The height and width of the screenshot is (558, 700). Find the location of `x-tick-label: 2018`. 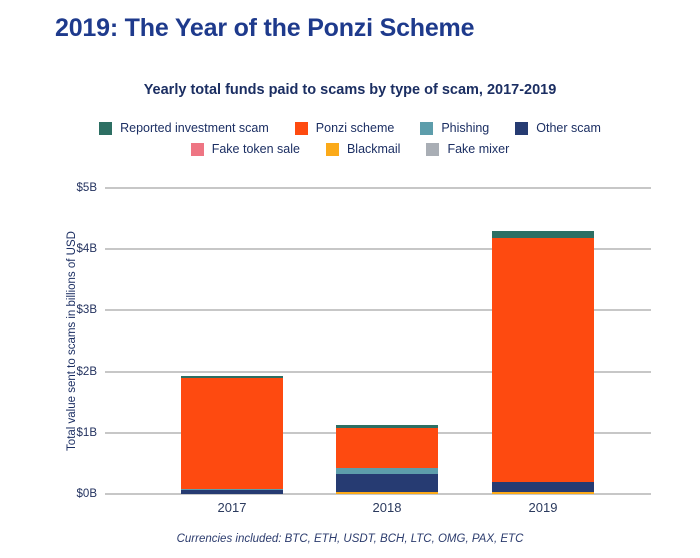

x-tick-label: 2018 is located at coordinates (387, 507).